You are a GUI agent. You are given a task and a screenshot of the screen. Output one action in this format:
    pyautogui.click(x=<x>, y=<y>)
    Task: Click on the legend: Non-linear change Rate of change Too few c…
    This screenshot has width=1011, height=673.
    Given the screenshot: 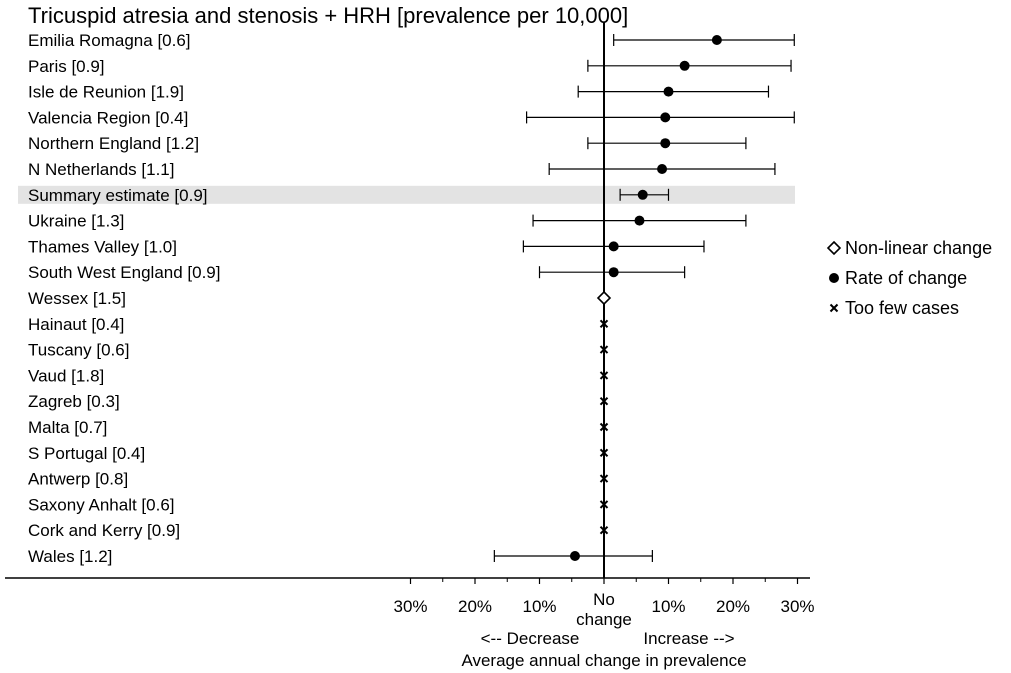 What is the action you would take?
    pyautogui.click(x=909, y=278)
    